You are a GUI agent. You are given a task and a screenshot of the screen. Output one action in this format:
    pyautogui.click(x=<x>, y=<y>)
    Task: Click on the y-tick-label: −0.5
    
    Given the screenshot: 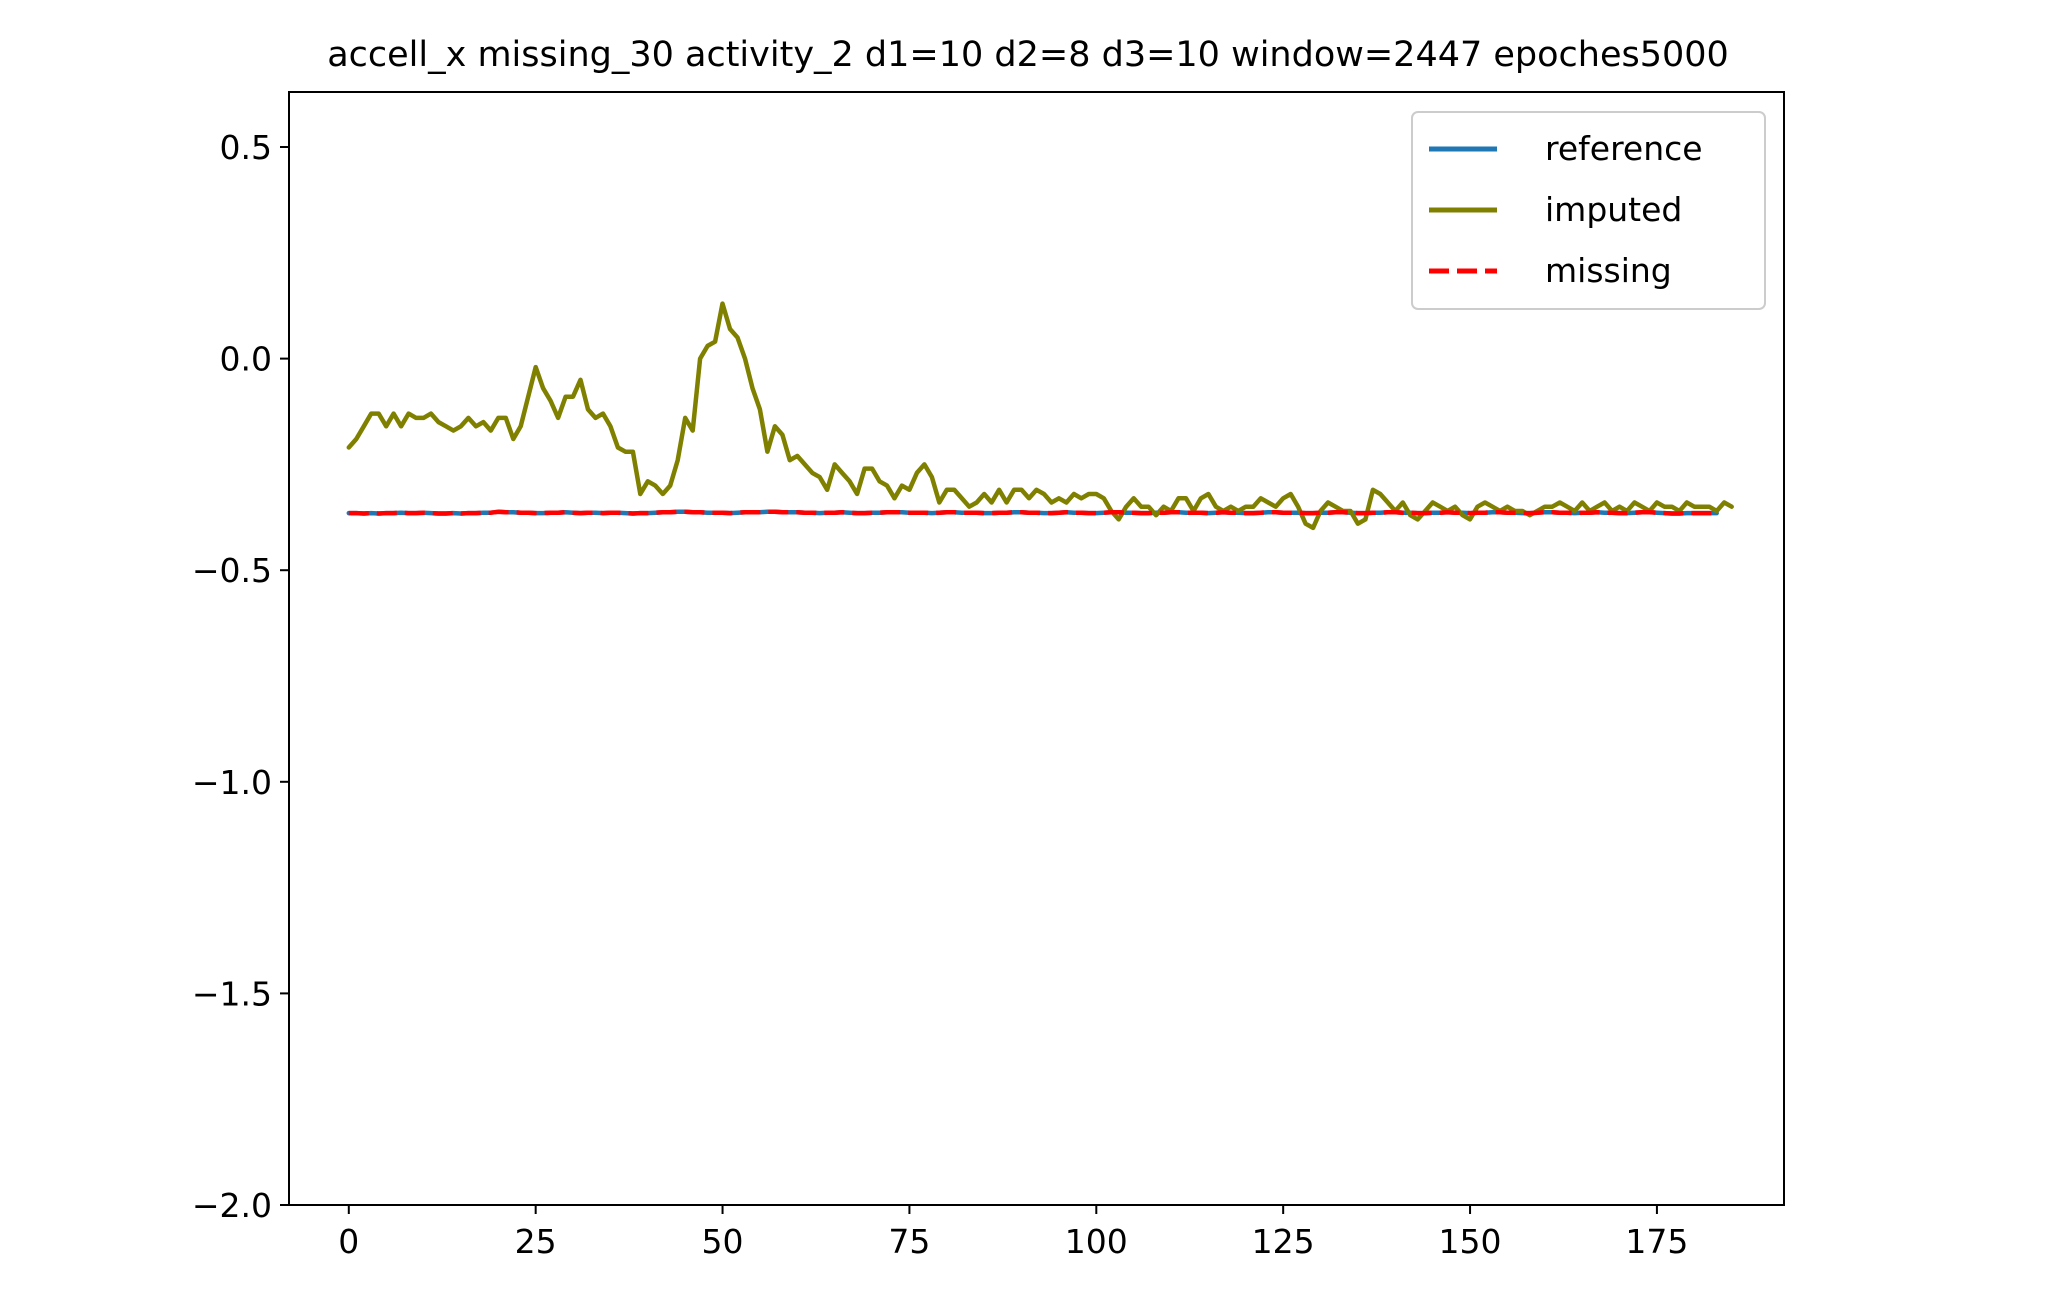 What is the action you would take?
    pyautogui.click(x=232, y=570)
    